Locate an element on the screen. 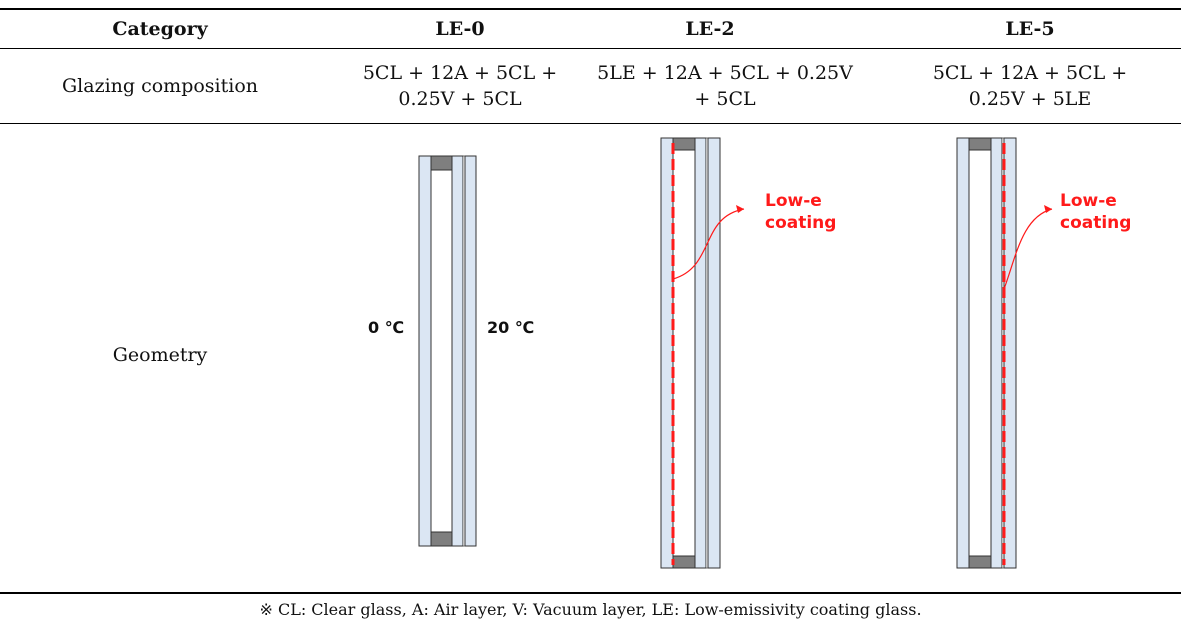 This screenshot has height=620, width=1181. le2-coating-leader is located at coordinates (708, 244).